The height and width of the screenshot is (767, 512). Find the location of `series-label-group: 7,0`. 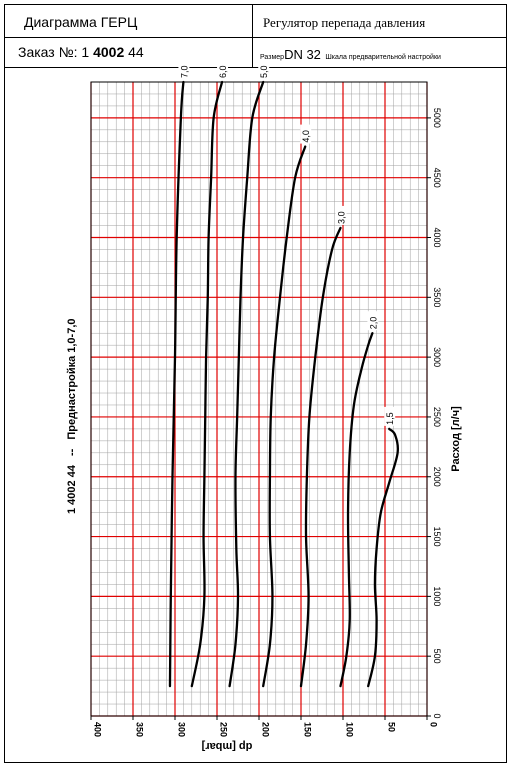

series-label-group: 7,0 is located at coordinates (184, 69).